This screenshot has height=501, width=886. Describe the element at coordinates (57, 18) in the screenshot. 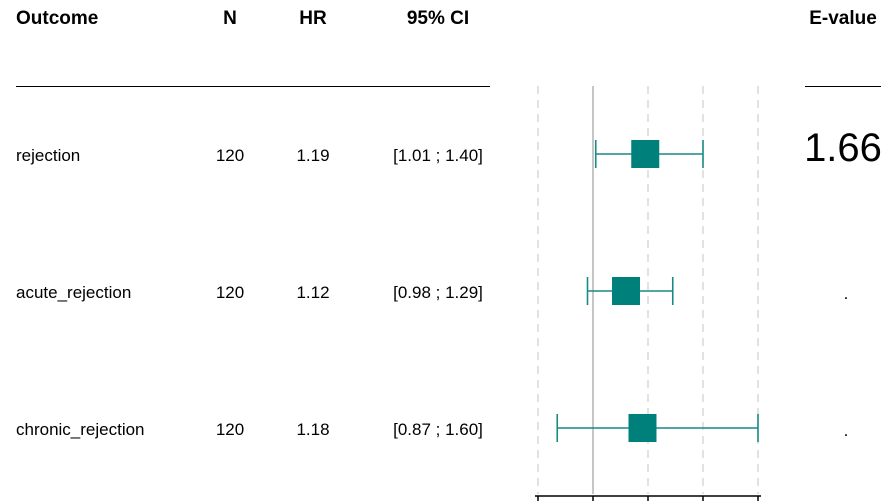

I see `header-outcome: Outcome` at that location.